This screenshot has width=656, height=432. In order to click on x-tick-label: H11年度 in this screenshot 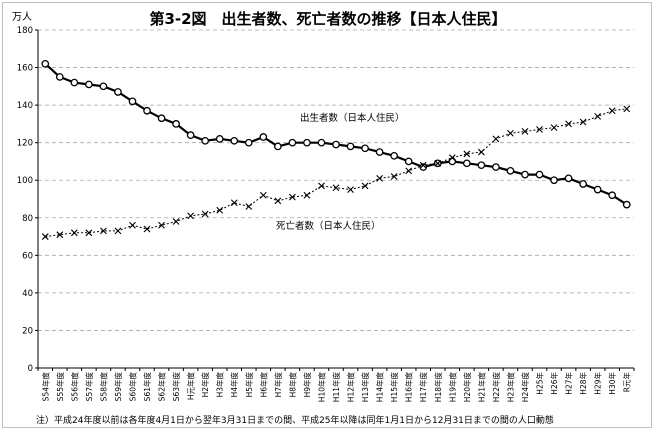, I will do `click(336, 387)`.